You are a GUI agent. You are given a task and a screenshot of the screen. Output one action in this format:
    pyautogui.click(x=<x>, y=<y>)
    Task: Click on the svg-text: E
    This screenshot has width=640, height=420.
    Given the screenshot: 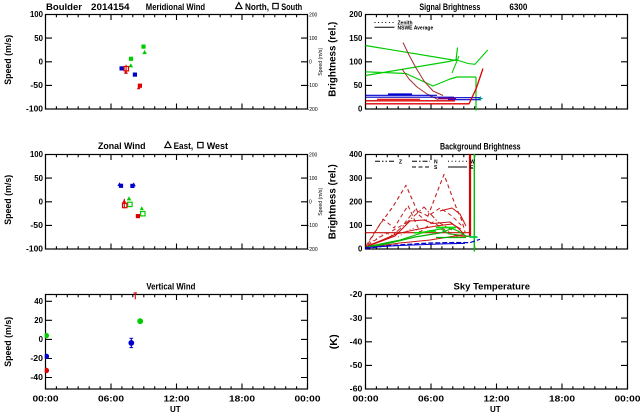 What is the action you would take?
    pyautogui.click(x=472, y=168)
    